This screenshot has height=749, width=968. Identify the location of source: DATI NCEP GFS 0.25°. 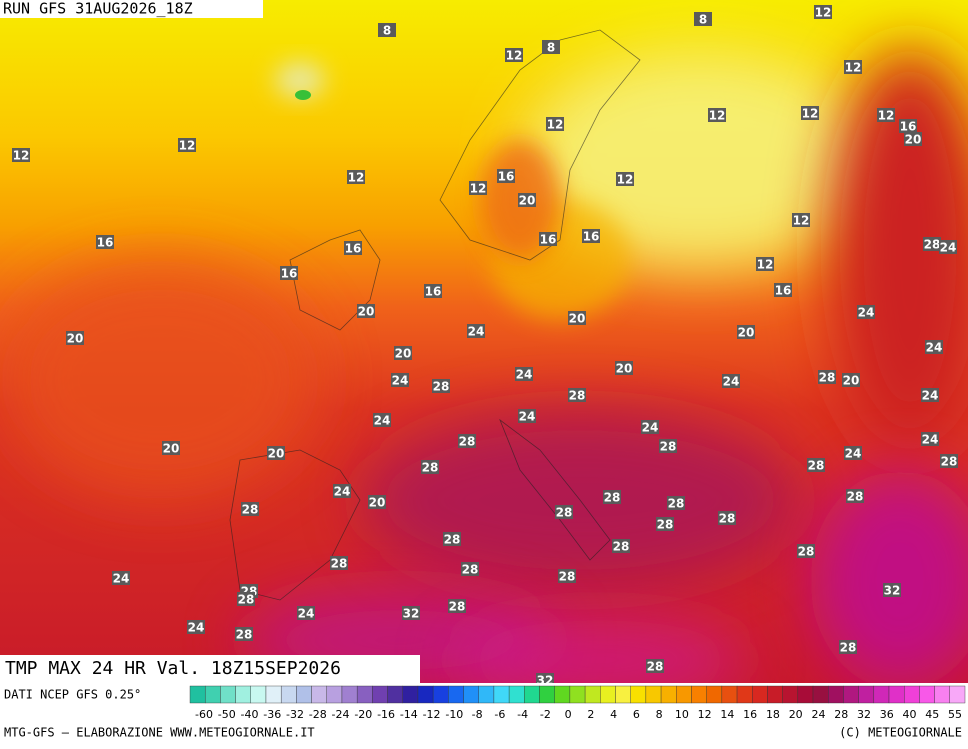
(72, 695).